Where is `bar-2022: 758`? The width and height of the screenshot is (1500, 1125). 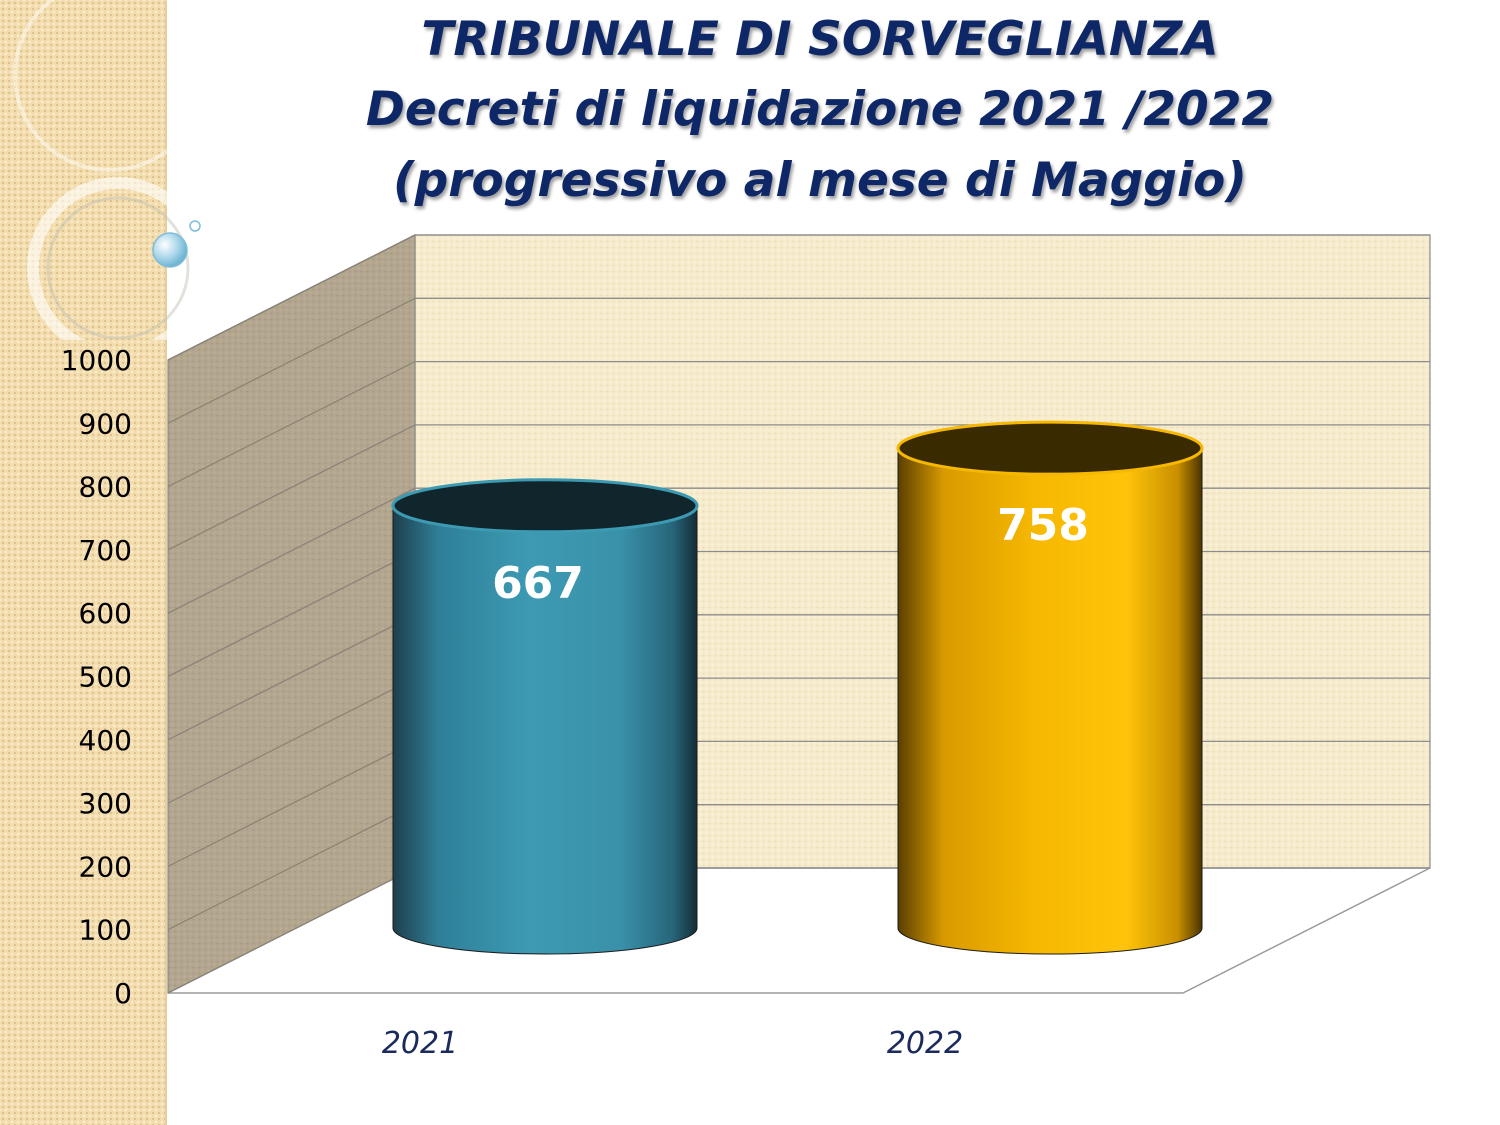 bar-2022: 758 is located at coordinates (1050, 687).